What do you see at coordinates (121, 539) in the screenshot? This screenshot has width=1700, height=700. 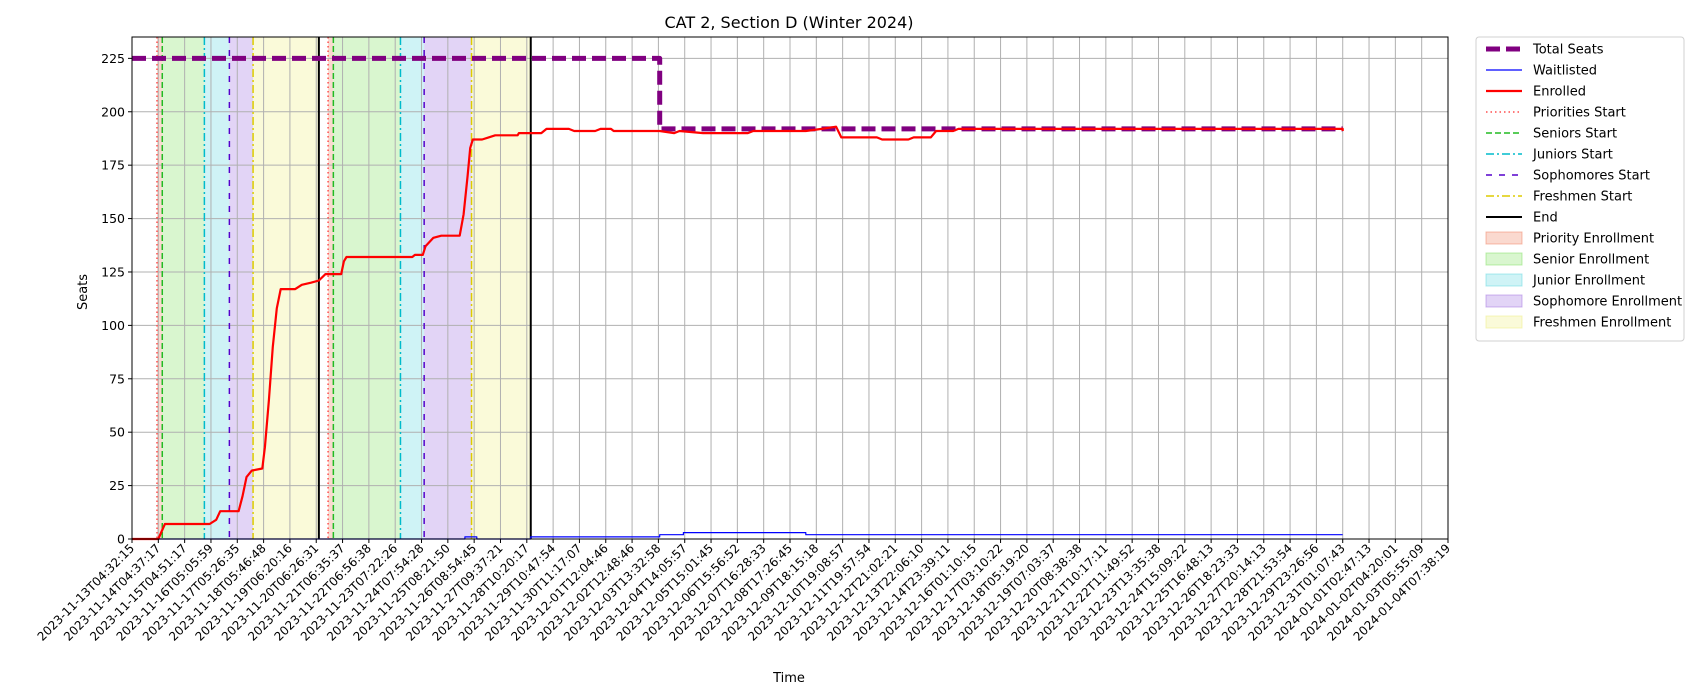 I see `y-tick-label: 0` at bounding box center [121, 539].